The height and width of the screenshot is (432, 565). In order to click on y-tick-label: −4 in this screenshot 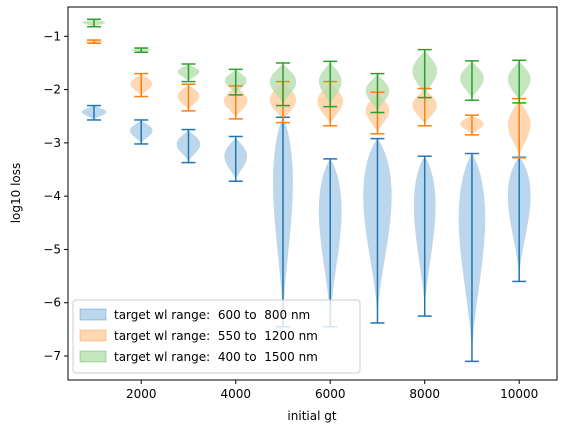, I will do `click(52, 196)`.